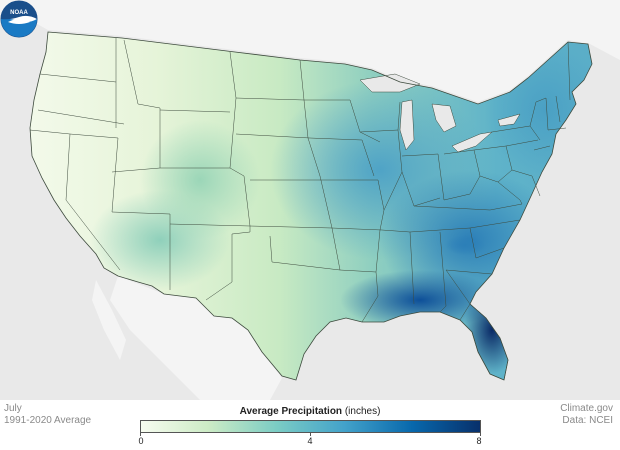 The width and height of the screenshot is (620, 450). I want to click on period-label: 1991-2020 Average, so click(48, 420).